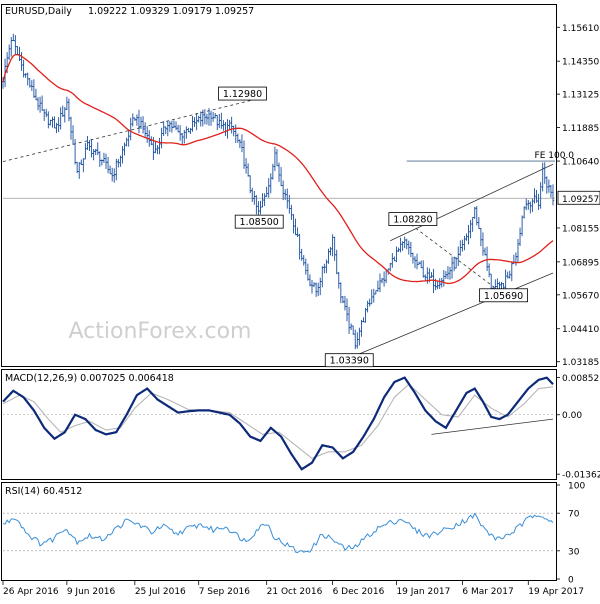 The width and height of the screenshot is (600, 604). What do you see at coordinates (91, 592) in the screenshot?
I see `date-tick-label: 9 Jun 2016` at bounding box center [91, 592].